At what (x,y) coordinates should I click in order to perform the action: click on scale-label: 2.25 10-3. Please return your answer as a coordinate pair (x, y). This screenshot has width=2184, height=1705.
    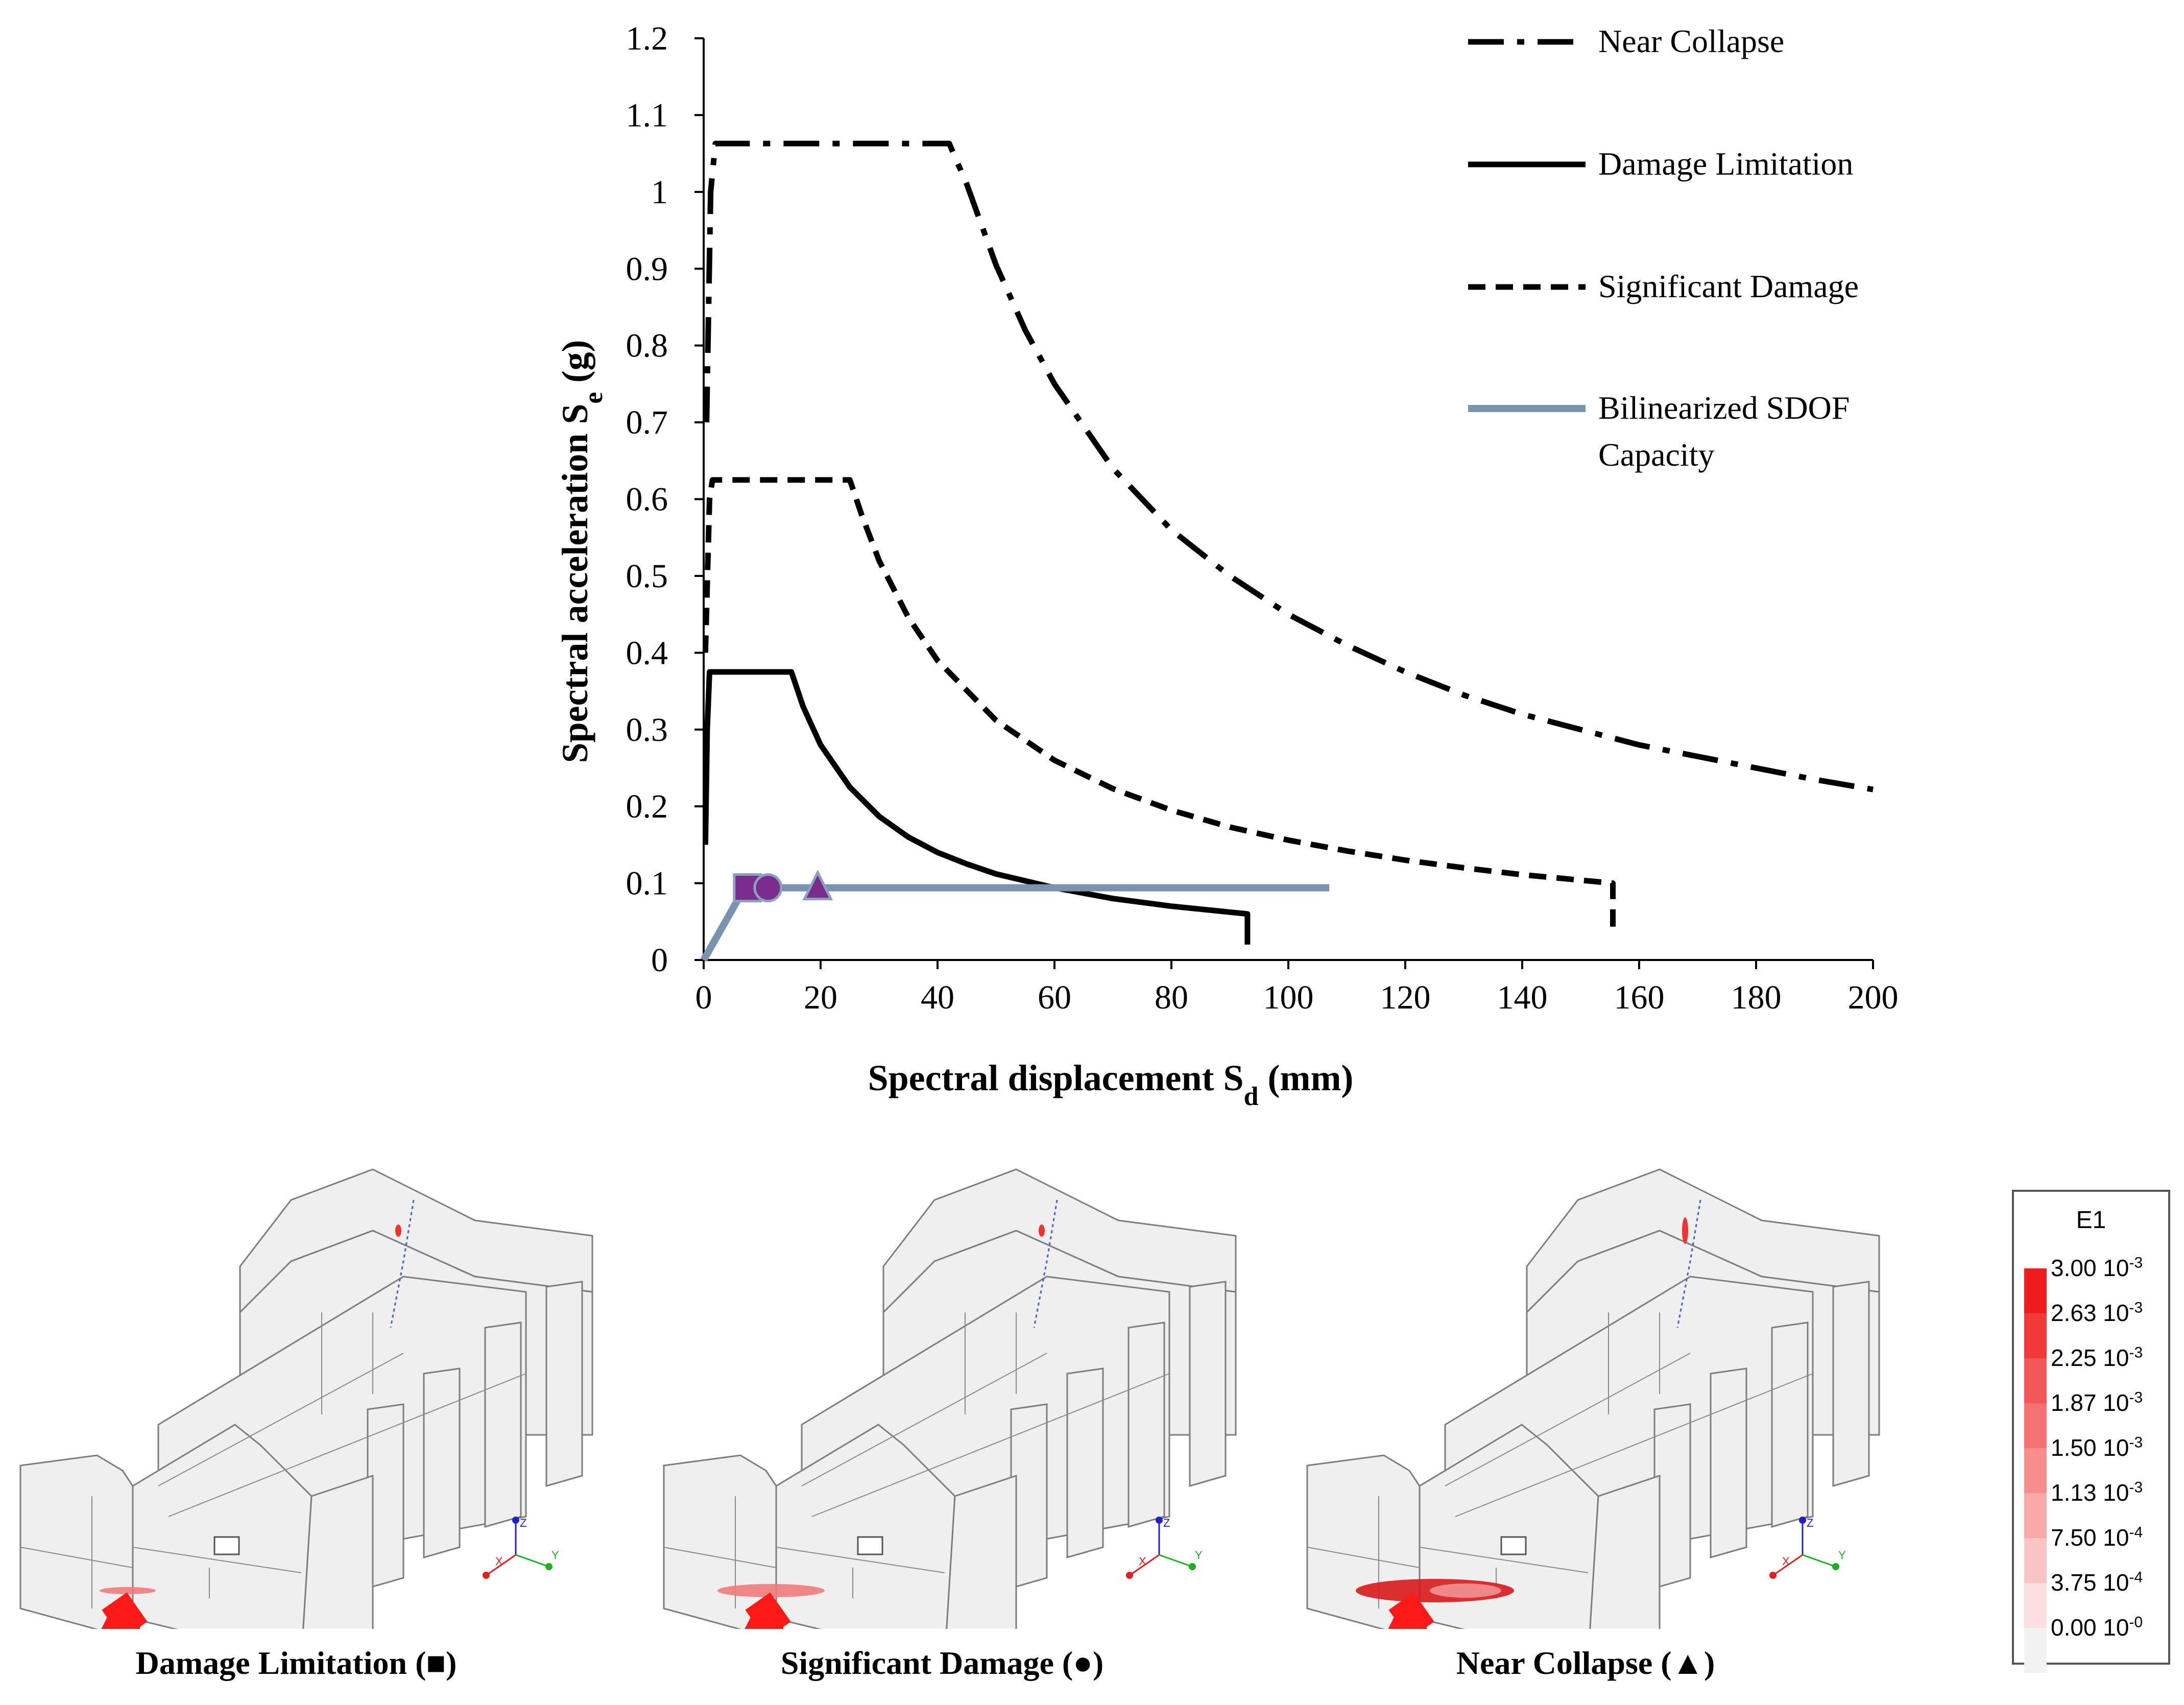
    Looking at the image, I should click on (2097, 1357).